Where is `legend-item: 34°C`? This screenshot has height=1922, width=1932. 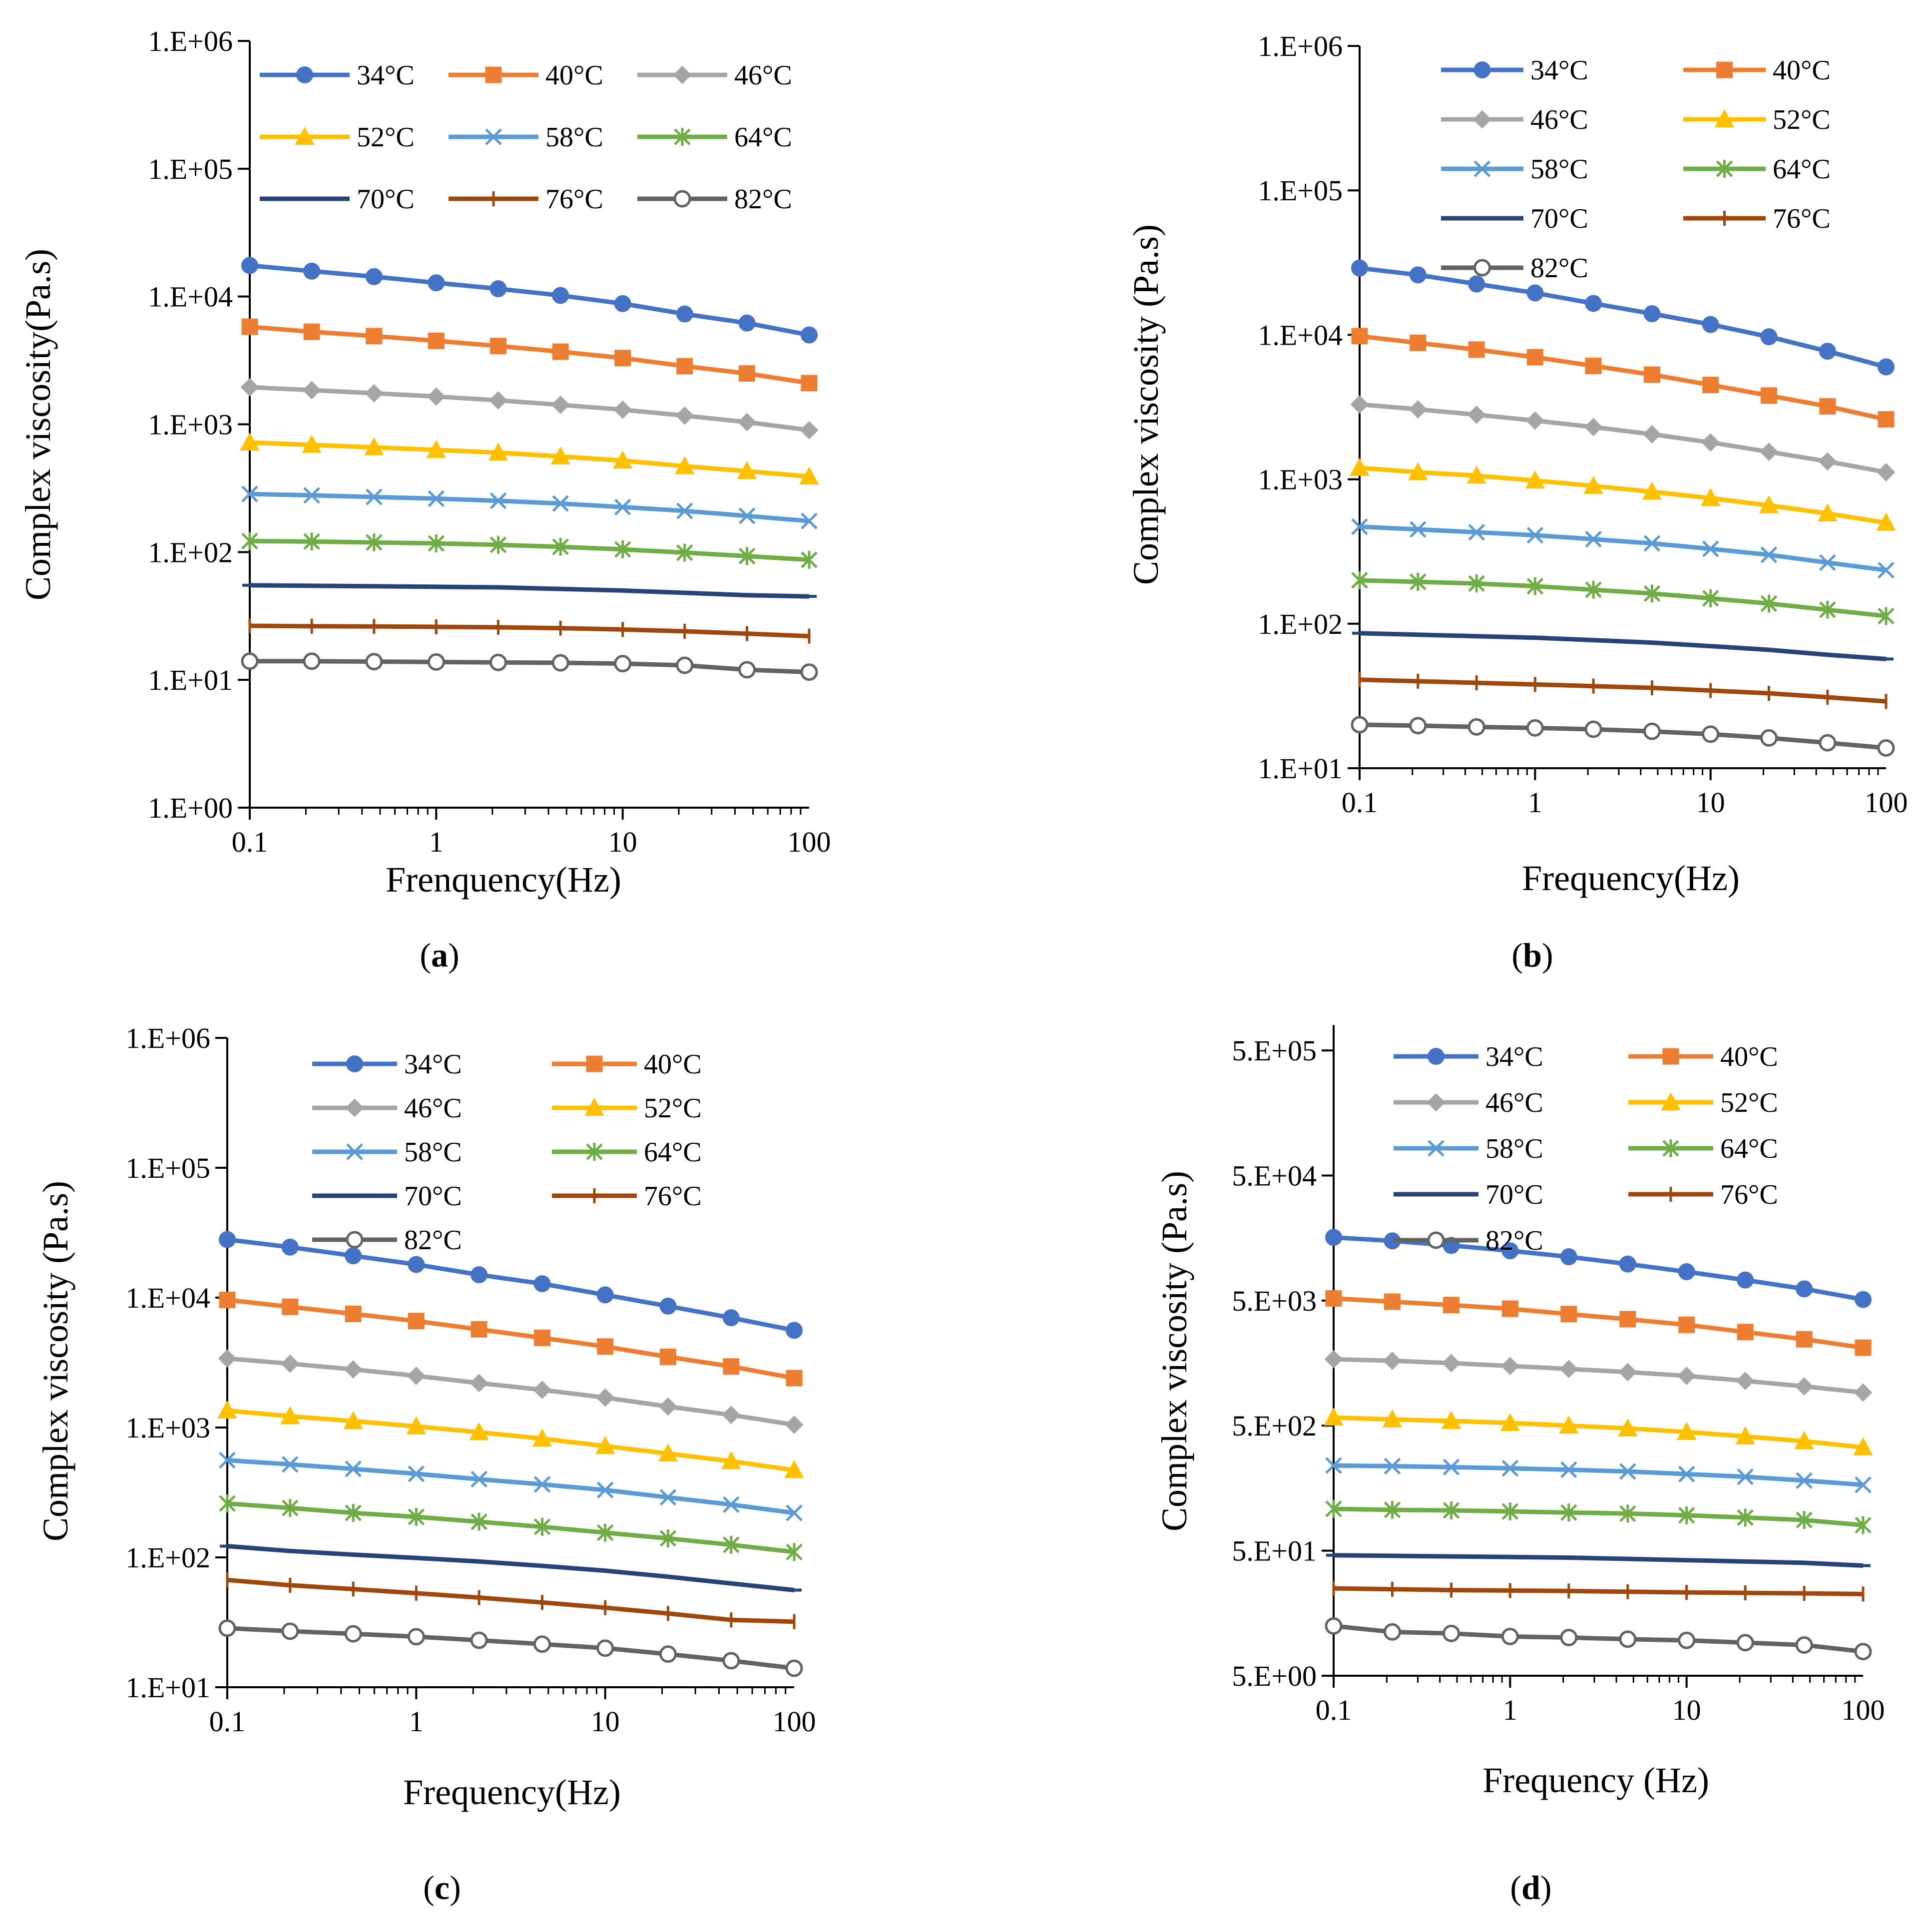 legend-item: 34°C is located at coordinates (337, 75).